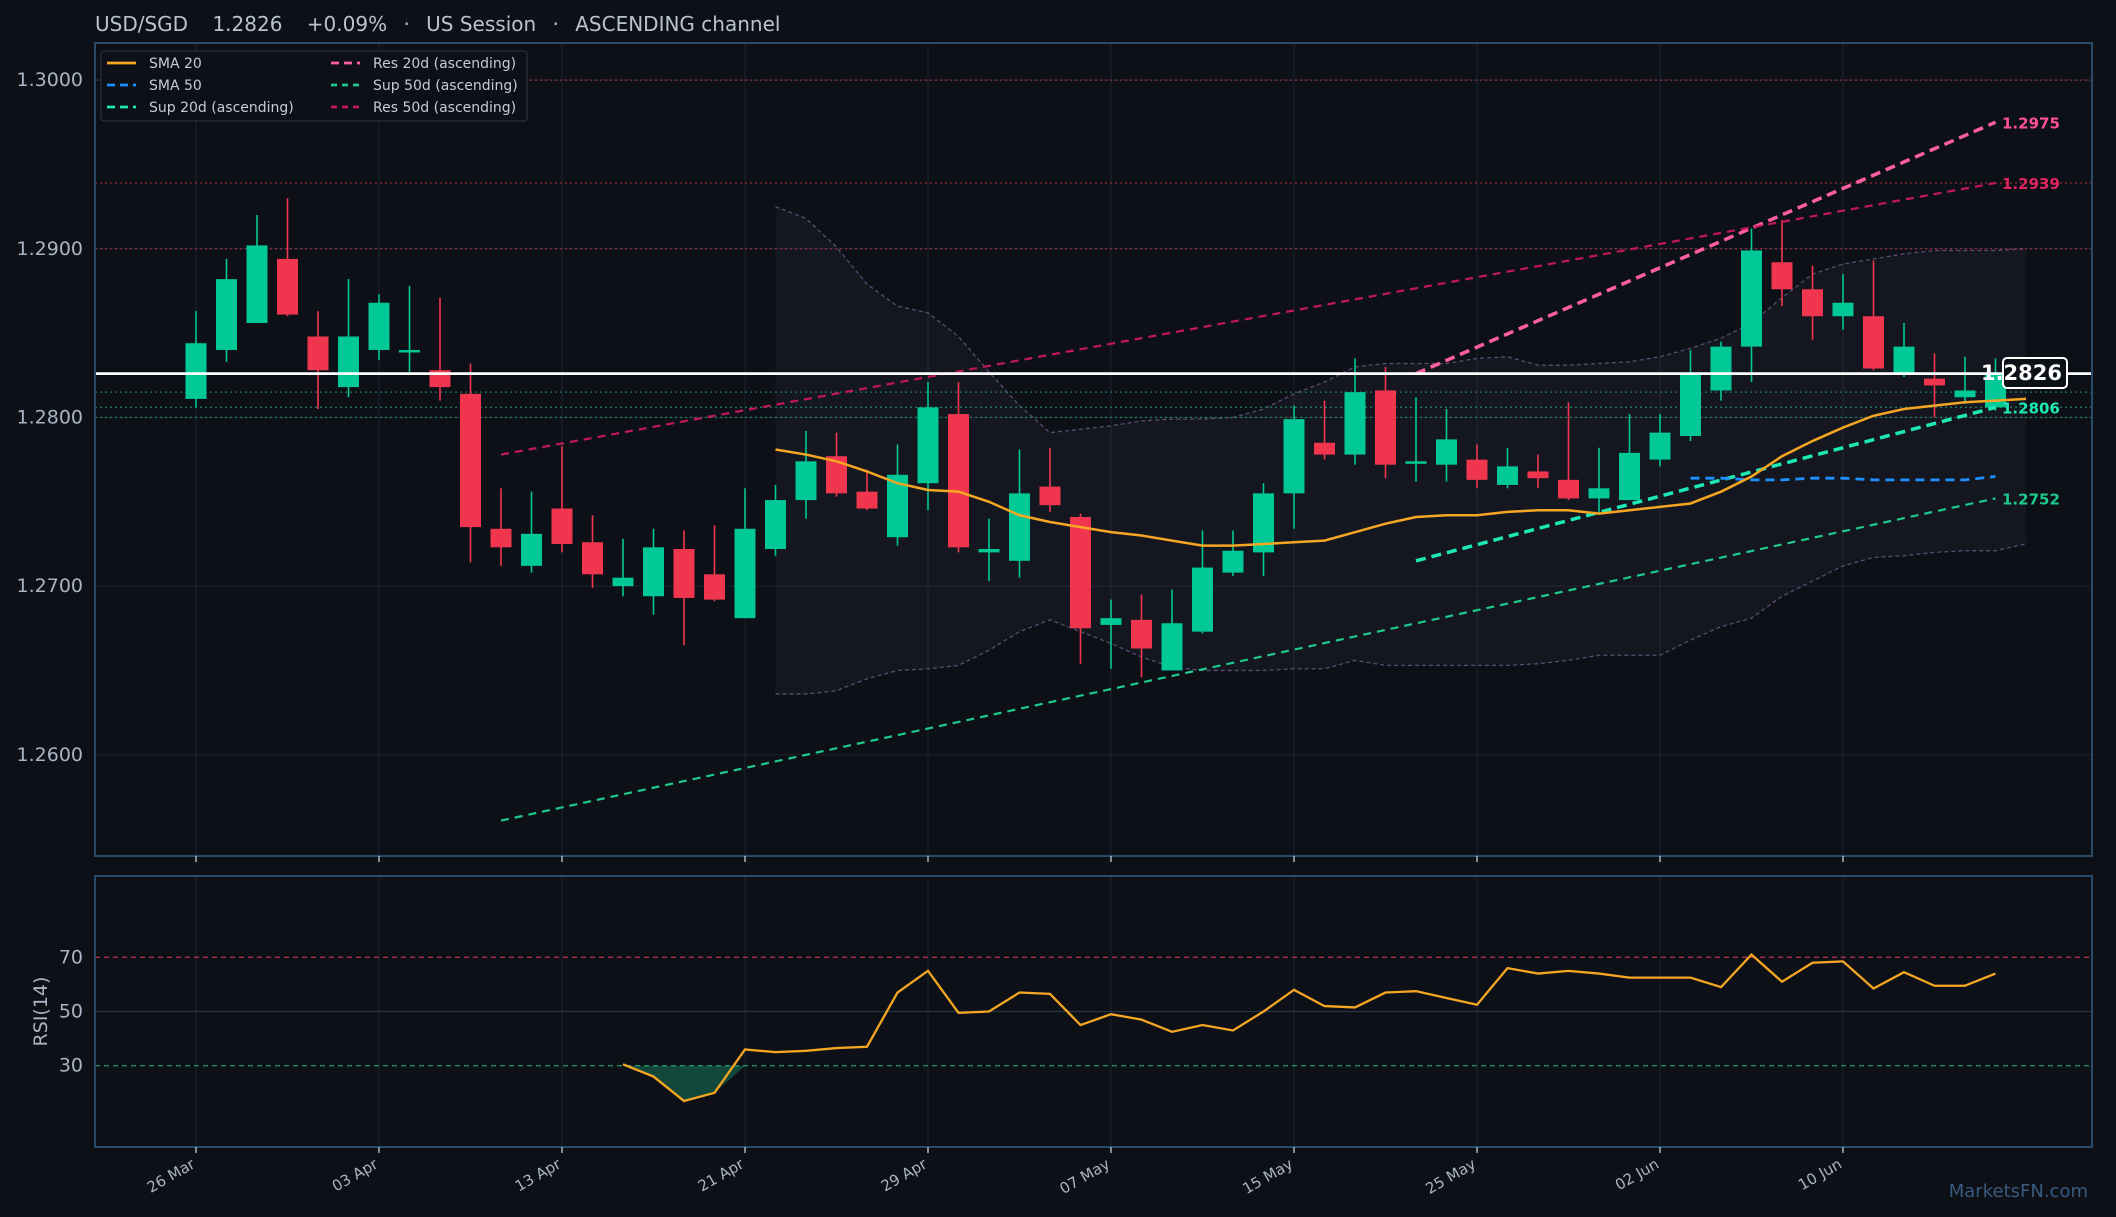 This screenshot has height=1217, width=2116. What do you see at coordinates (50, 80) in the screenshot?
I see `y-tick-label: 1.3000` at bounding box center [50, 80].